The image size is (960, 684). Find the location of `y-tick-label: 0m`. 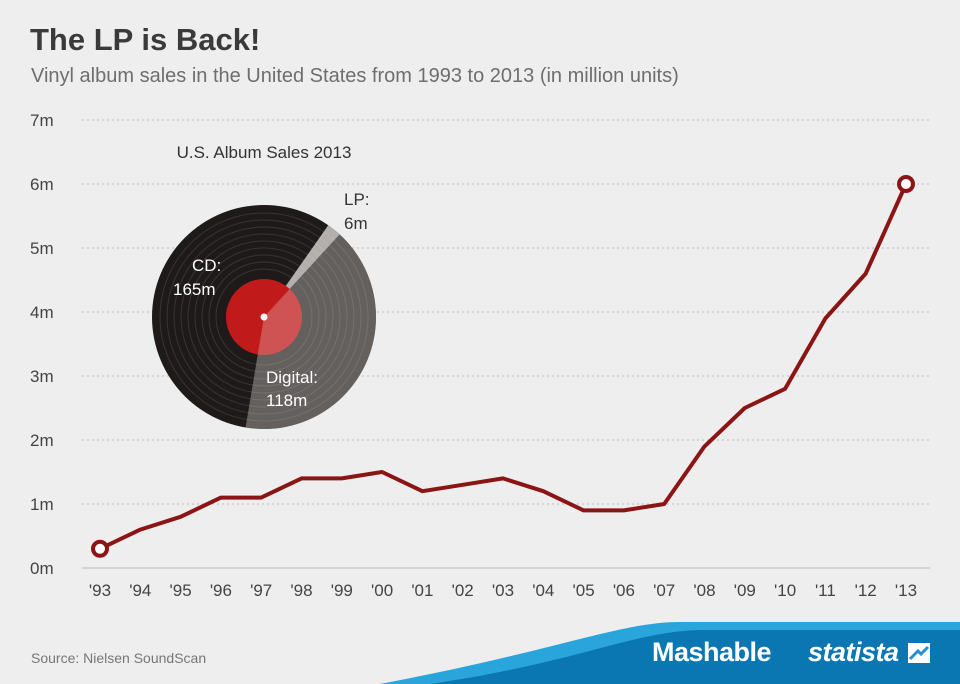

y-tick-label: 0m is located at coordinates (42, 568).